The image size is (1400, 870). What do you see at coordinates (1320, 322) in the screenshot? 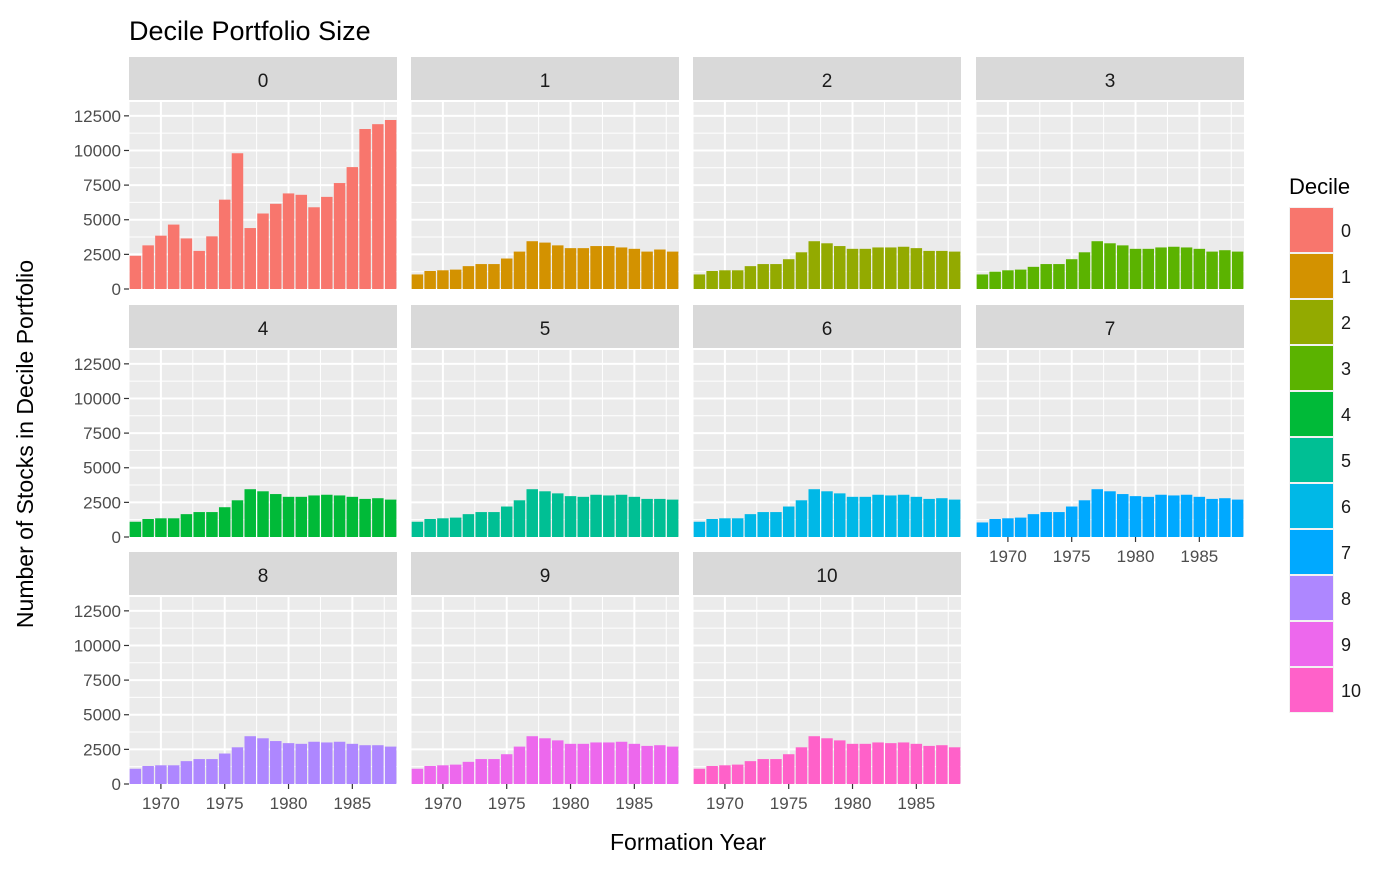
I see `legend-item-2: 2` at bounding box center [1320, 322].